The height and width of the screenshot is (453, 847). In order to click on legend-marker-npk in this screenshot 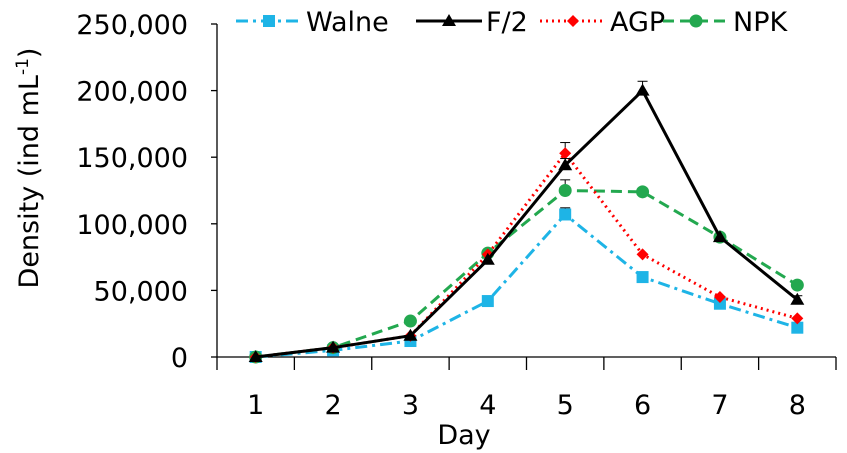, I will do `click(696, 21)`.